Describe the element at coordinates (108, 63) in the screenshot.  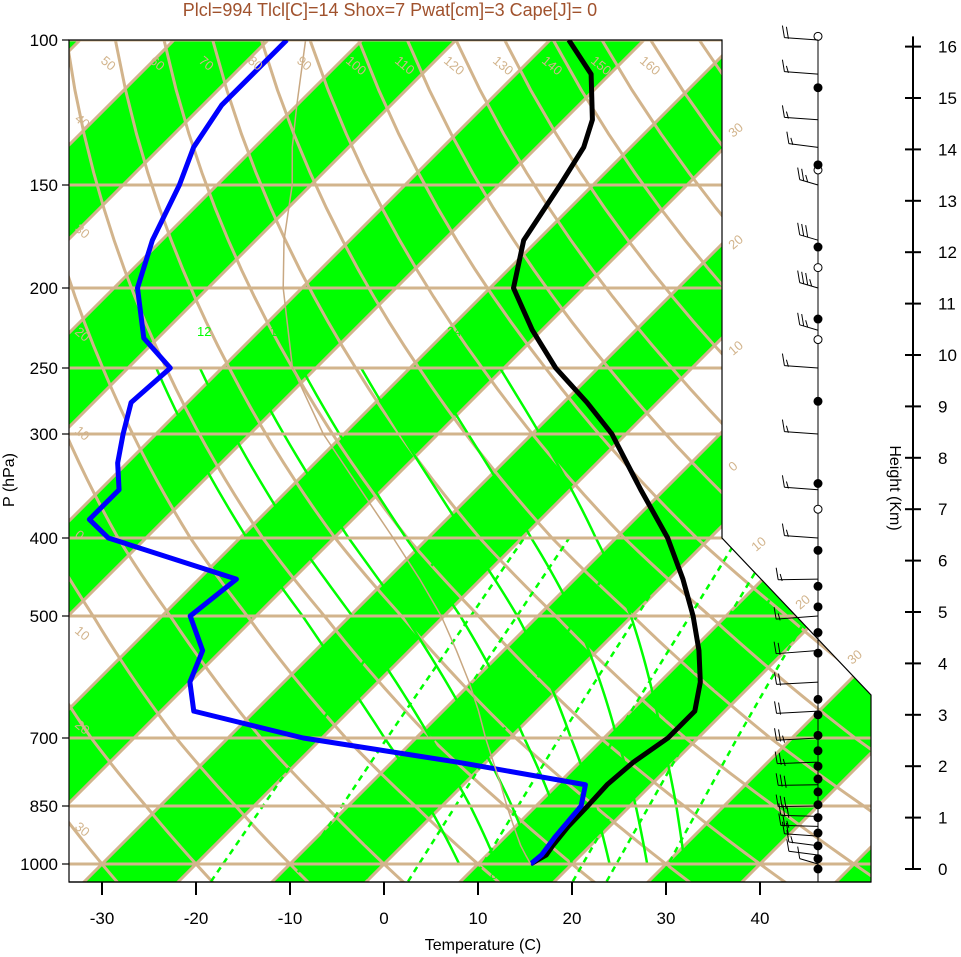
I see `edge-label: 50` at that location.